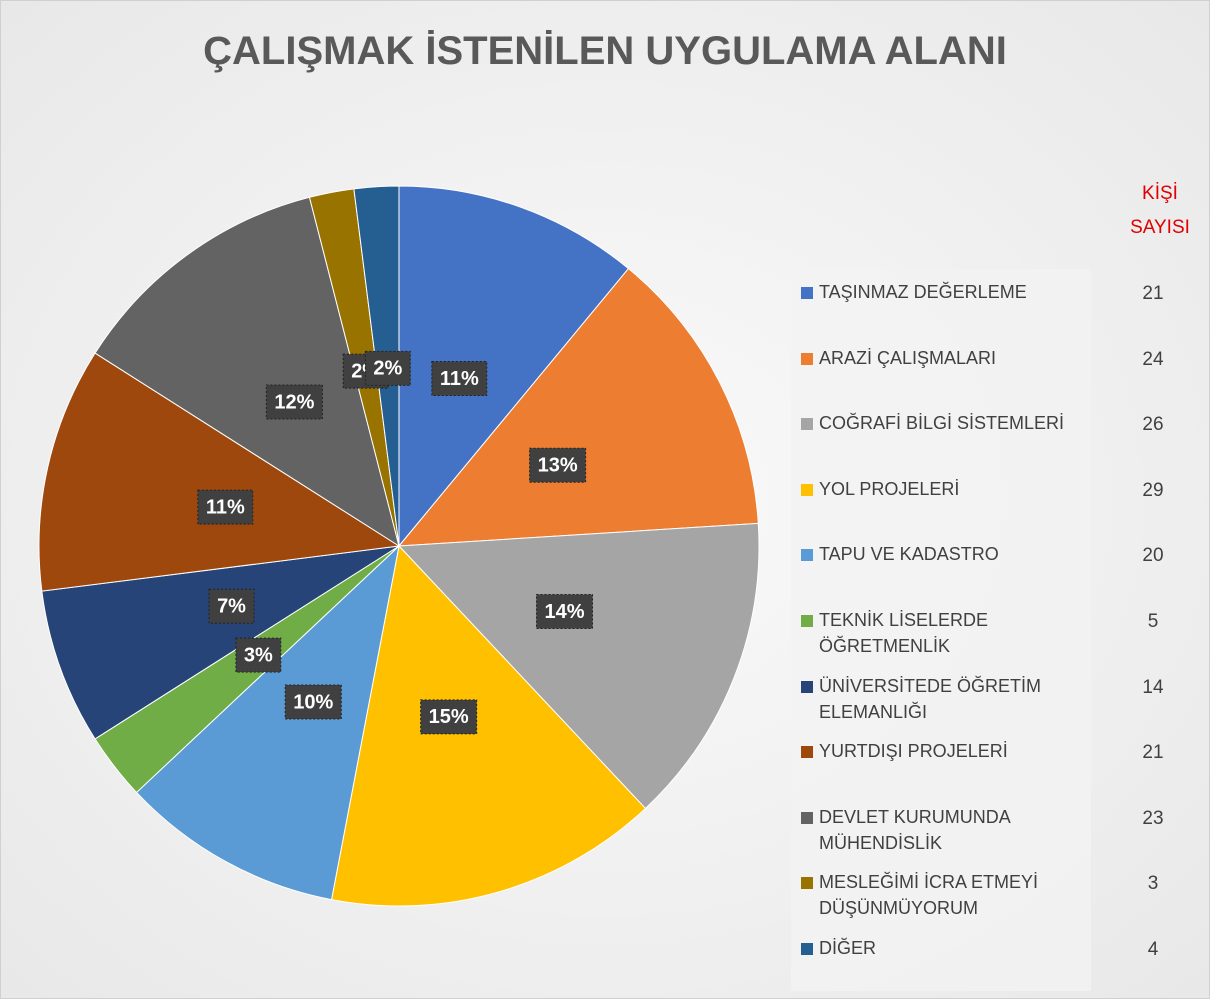 This screenshot has height=999, width=1210. I want to click on data-label: 10%, so click(313, 702).